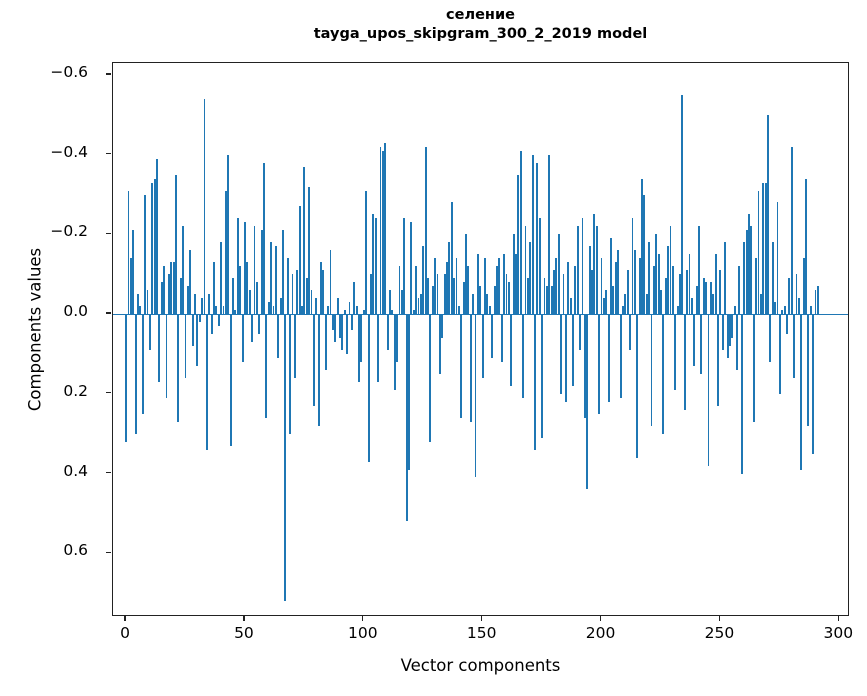 This screenshot has width=867, height=696. Describe the element at coordinates (75, 390) in the screenshot. I see `y-tick-label: 0.2` at that location.